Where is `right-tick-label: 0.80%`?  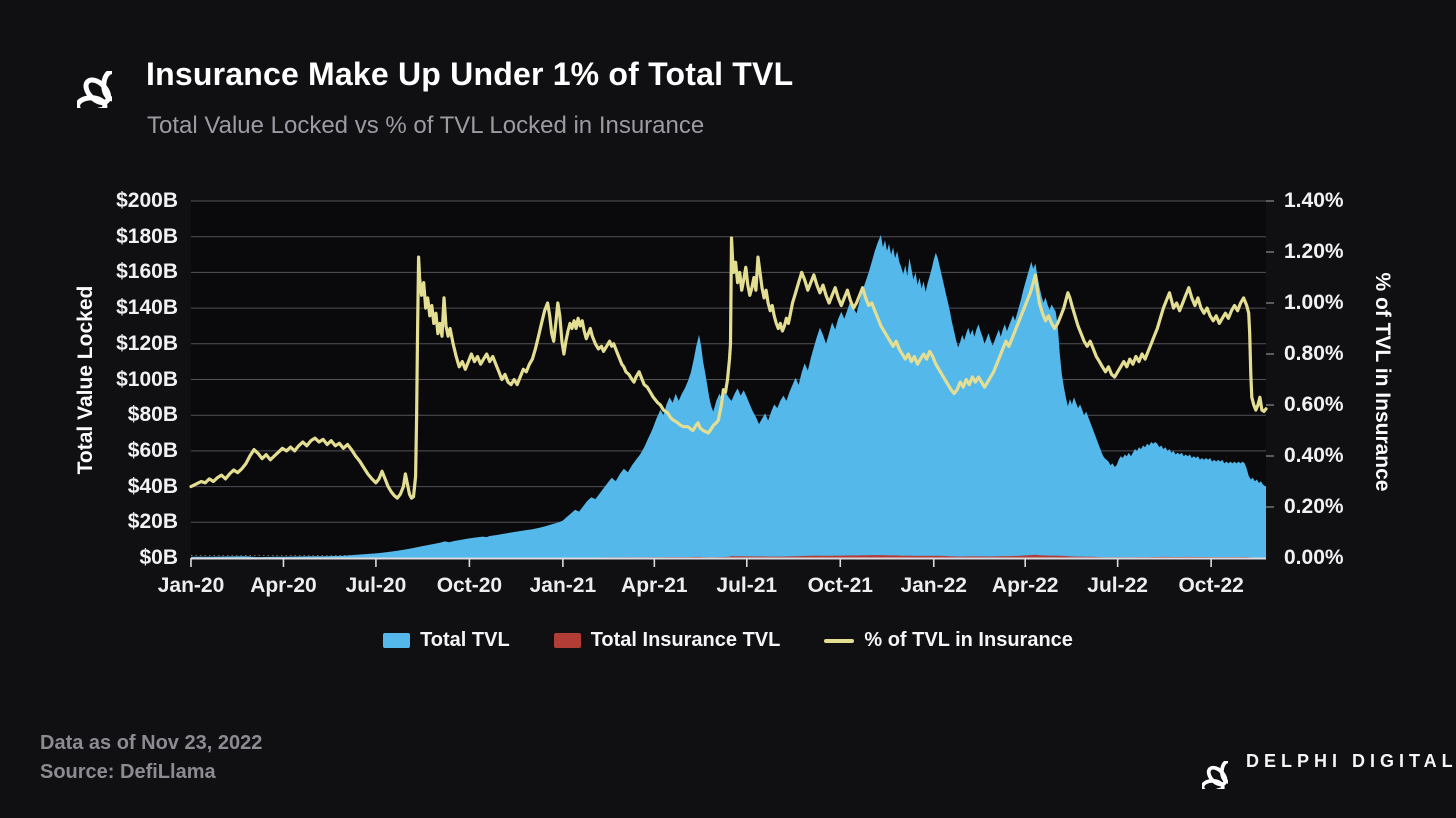
right-tick-label: 0.80% is located at coordinates (1314, 353).